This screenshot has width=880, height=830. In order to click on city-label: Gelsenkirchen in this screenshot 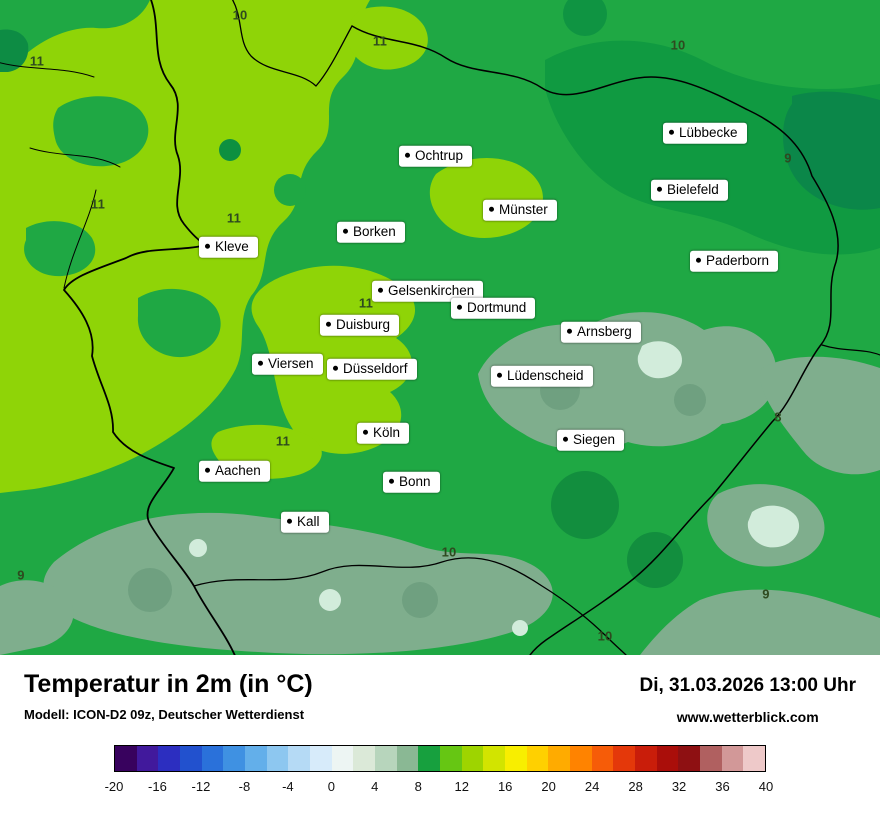, I will do `click(431, 290)`.